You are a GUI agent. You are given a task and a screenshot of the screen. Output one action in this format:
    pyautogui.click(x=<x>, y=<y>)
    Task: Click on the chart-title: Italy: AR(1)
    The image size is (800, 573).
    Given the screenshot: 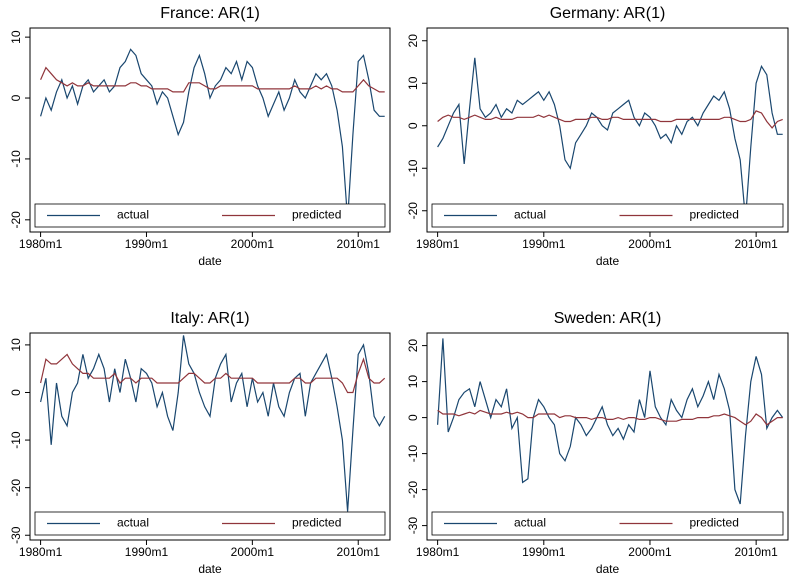 What is the action you would take?
    pyautogui.click(x=209, y=318)
    